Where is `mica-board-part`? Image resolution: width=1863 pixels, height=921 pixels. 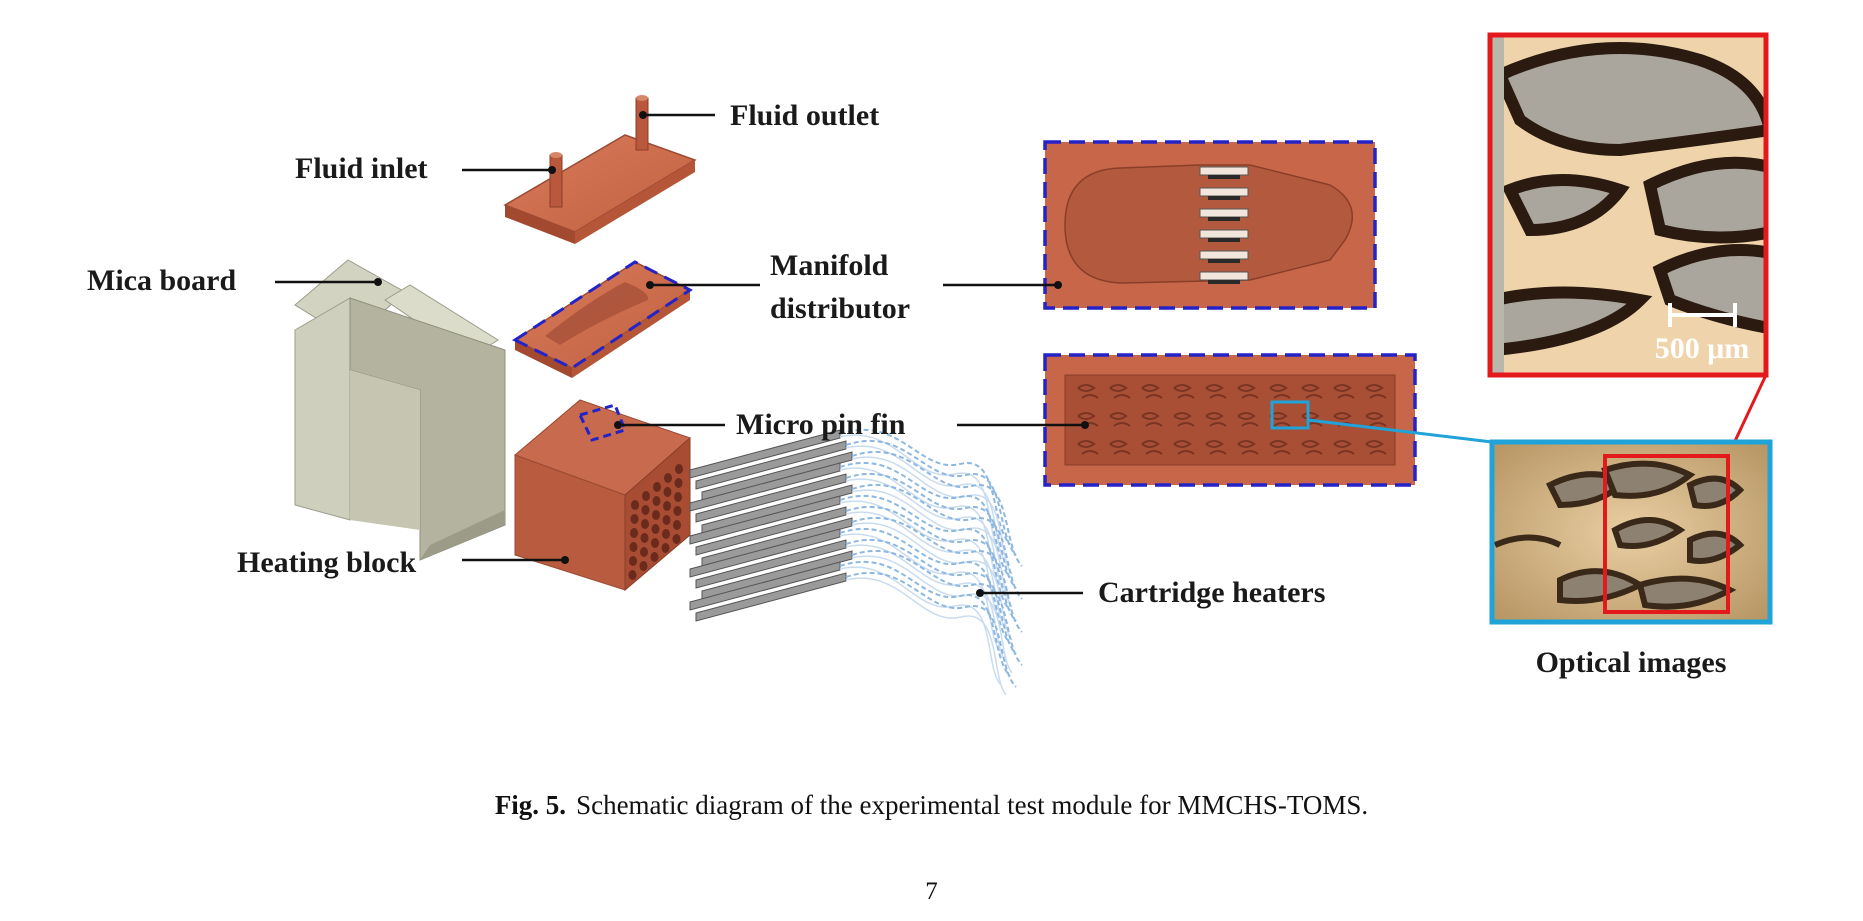
mica-board-part is located at coordinates (400, 410).